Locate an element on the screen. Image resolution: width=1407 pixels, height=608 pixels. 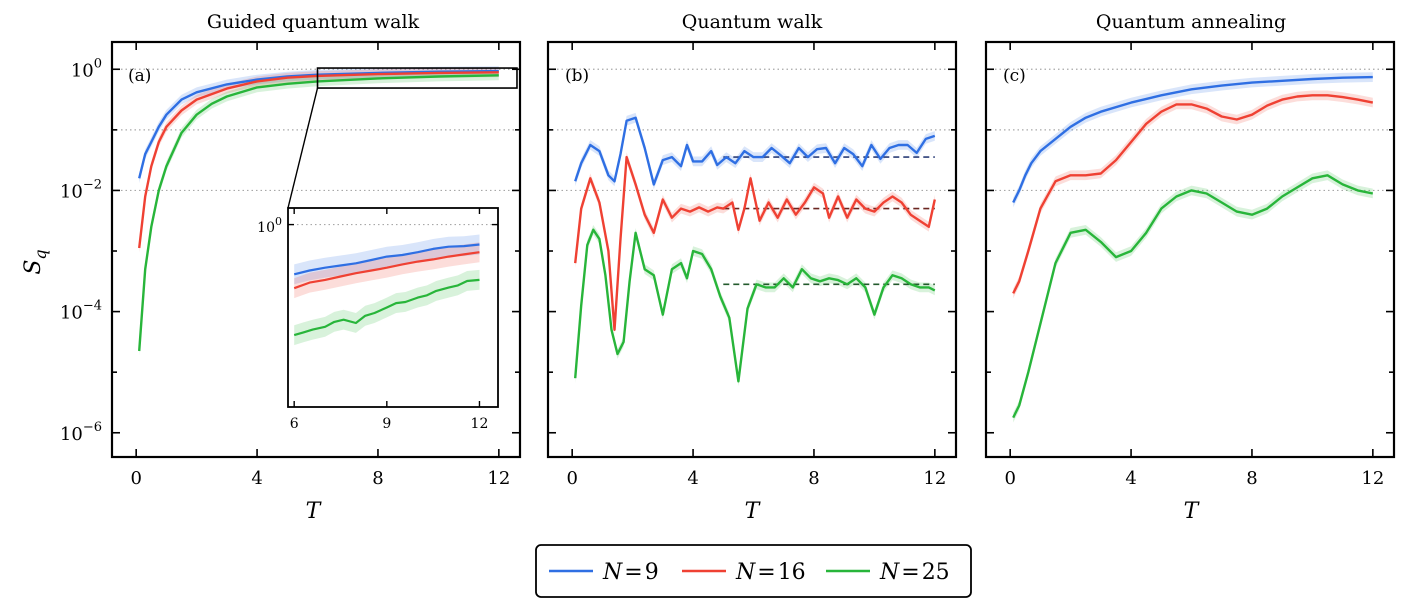
legend-entry-n25: N=25 is located at coordinates (888, 572).